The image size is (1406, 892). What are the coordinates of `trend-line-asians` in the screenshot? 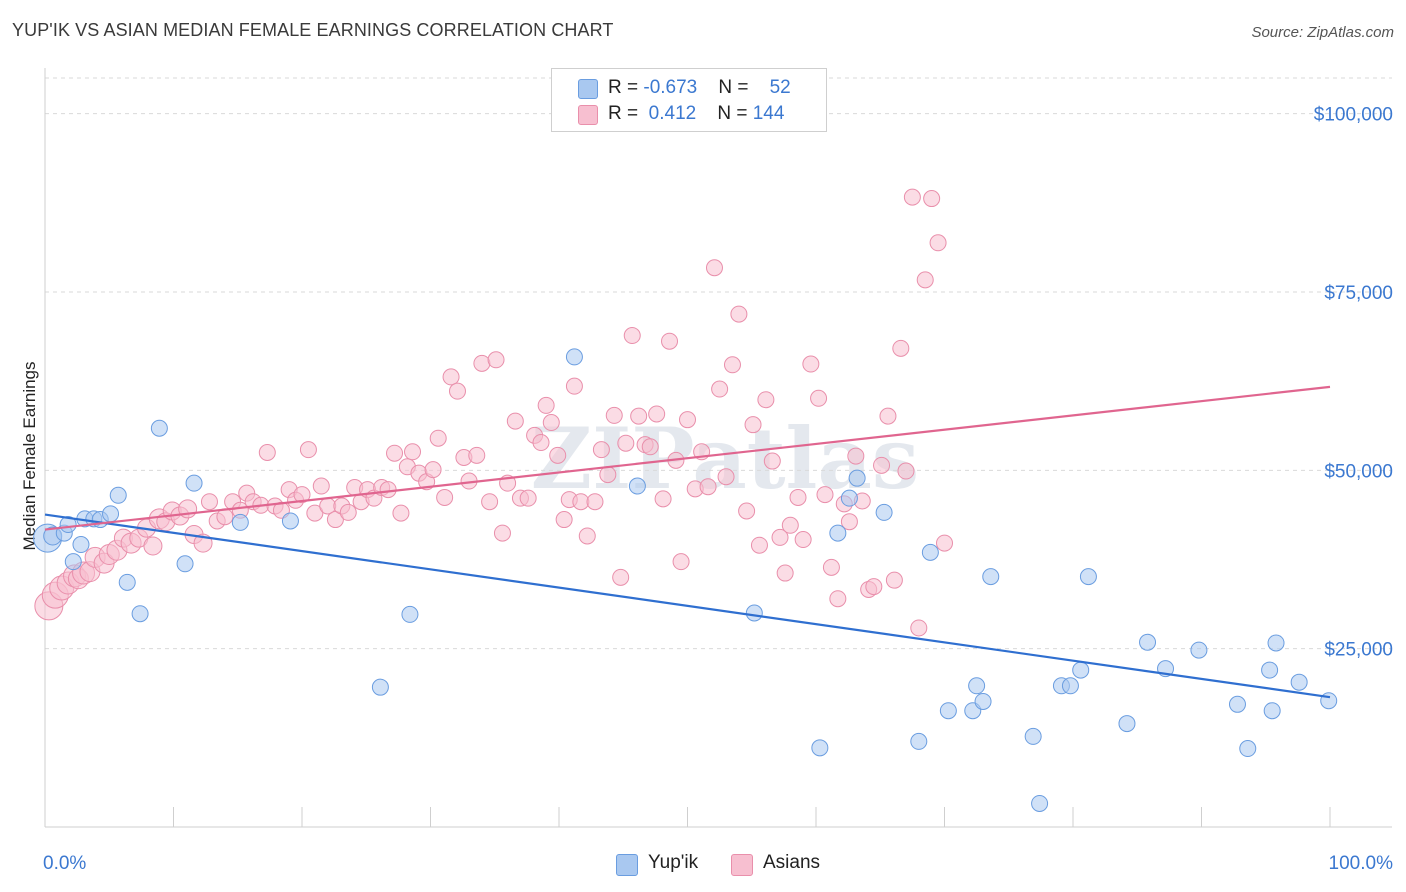 It's located at (687, 458).